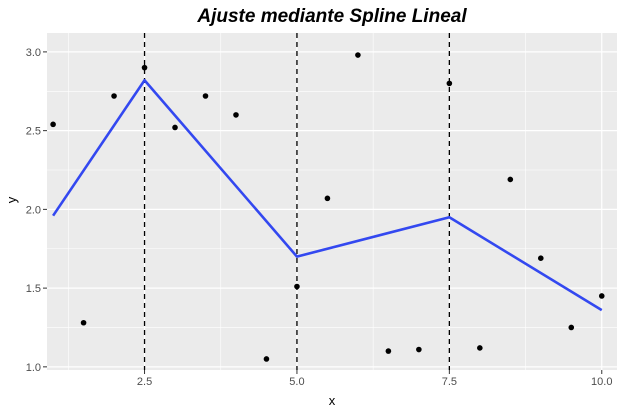  I want to click on y-tick-label: 1.0, so click(33, 368).